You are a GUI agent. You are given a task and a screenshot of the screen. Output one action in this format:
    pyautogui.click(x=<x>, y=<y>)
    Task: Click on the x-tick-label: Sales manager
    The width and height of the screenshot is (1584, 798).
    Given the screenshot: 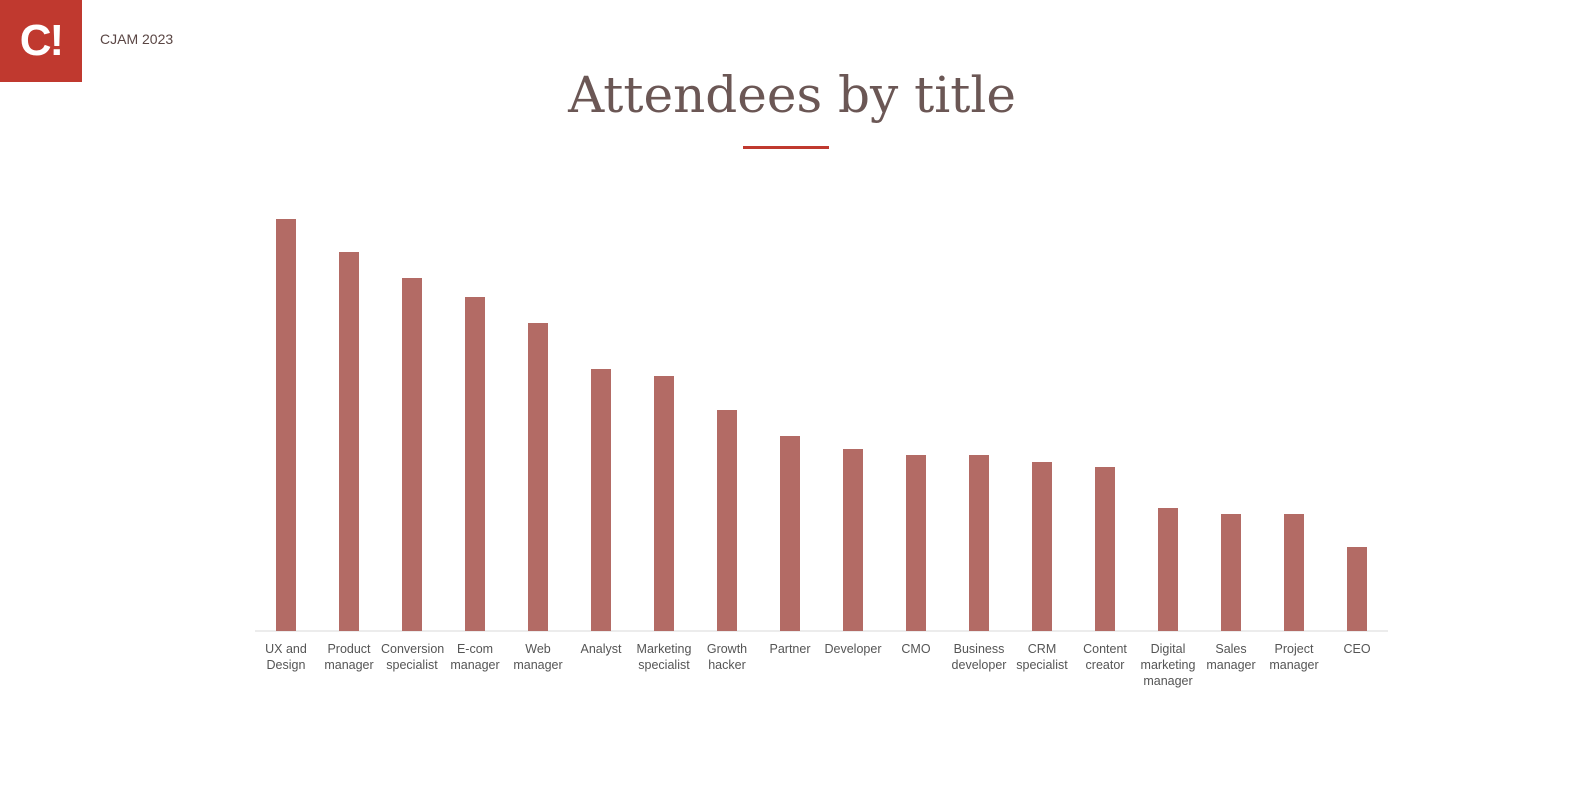 What is the action you would take?
    pyautogui.click(x=1231, y=657)
    